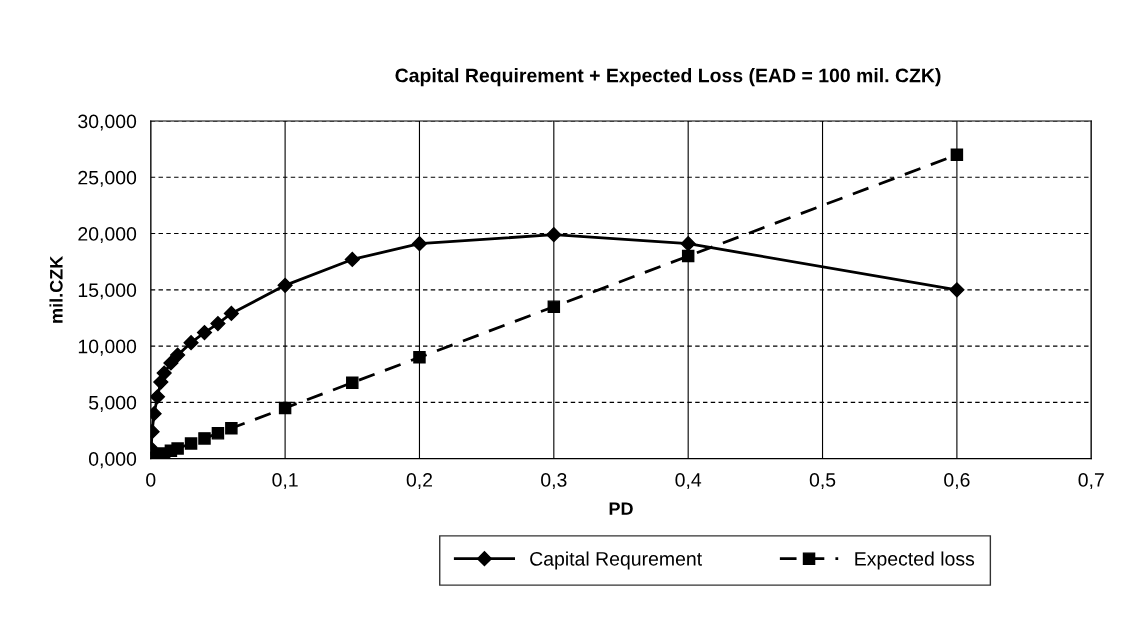 The image size is (1125, 637). I want to click on y-axis-title: mil.CZK, so click(56, 289).